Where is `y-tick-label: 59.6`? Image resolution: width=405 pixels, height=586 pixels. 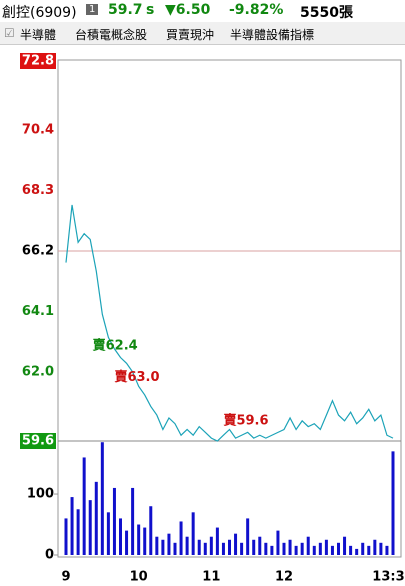
y-tick-label: 59.6 is located at coordinates (38, 441).